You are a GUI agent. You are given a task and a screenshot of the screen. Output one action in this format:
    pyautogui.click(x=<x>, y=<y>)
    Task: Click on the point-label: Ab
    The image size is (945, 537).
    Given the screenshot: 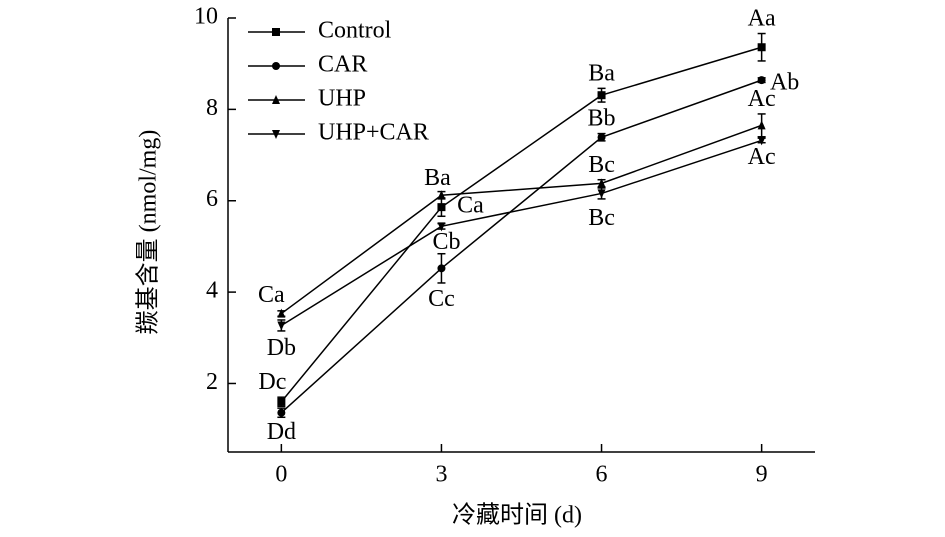 What is the action you would take?
    pyautogui.click(x=784, y=83)
    